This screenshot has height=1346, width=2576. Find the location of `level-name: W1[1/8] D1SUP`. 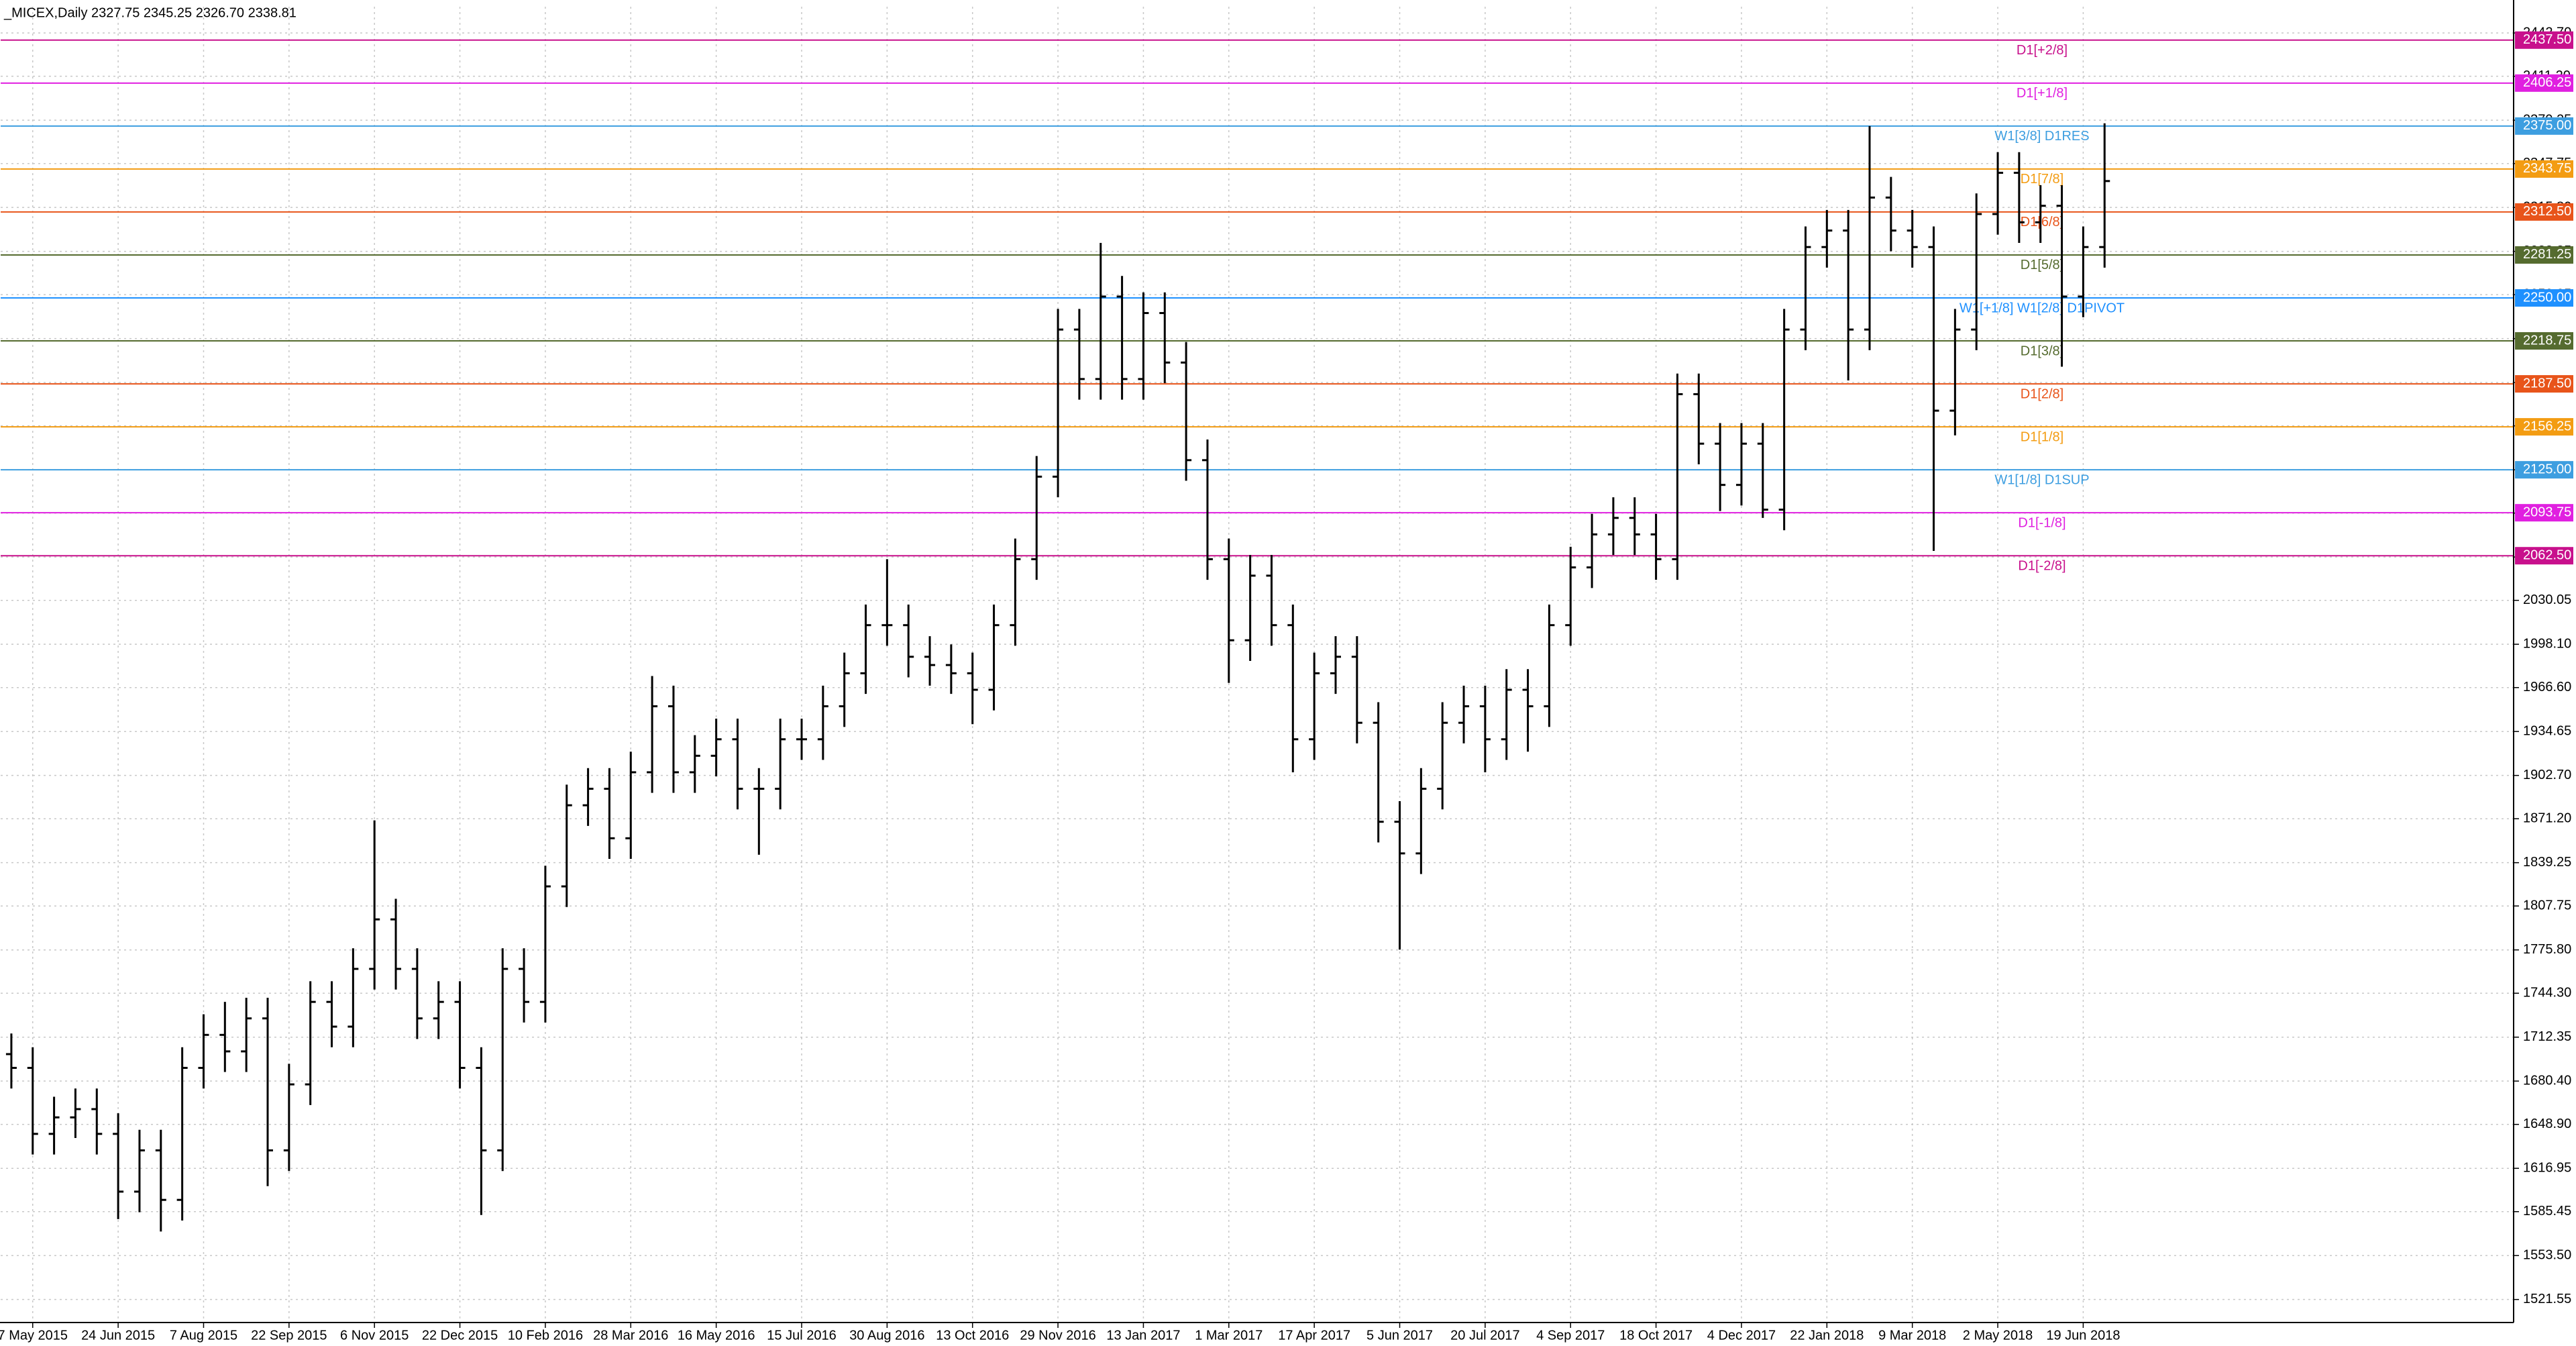

level-name: W1[1/8] D1SUP is located at coordinates (2041, 480).